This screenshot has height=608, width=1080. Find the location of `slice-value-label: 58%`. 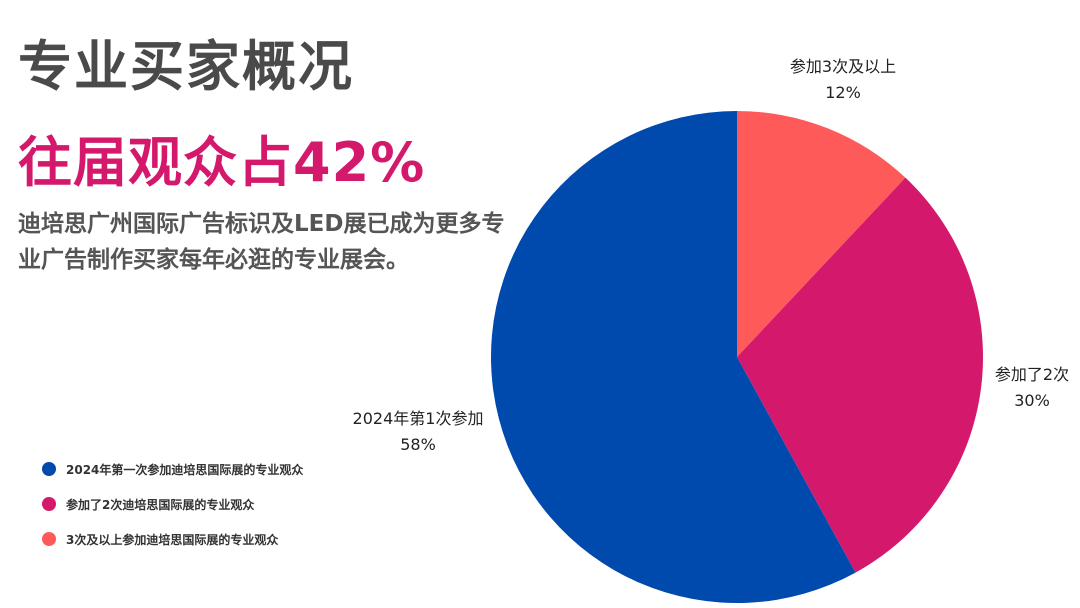

slice-value-label: 58% is located at coordinates (418, 444).